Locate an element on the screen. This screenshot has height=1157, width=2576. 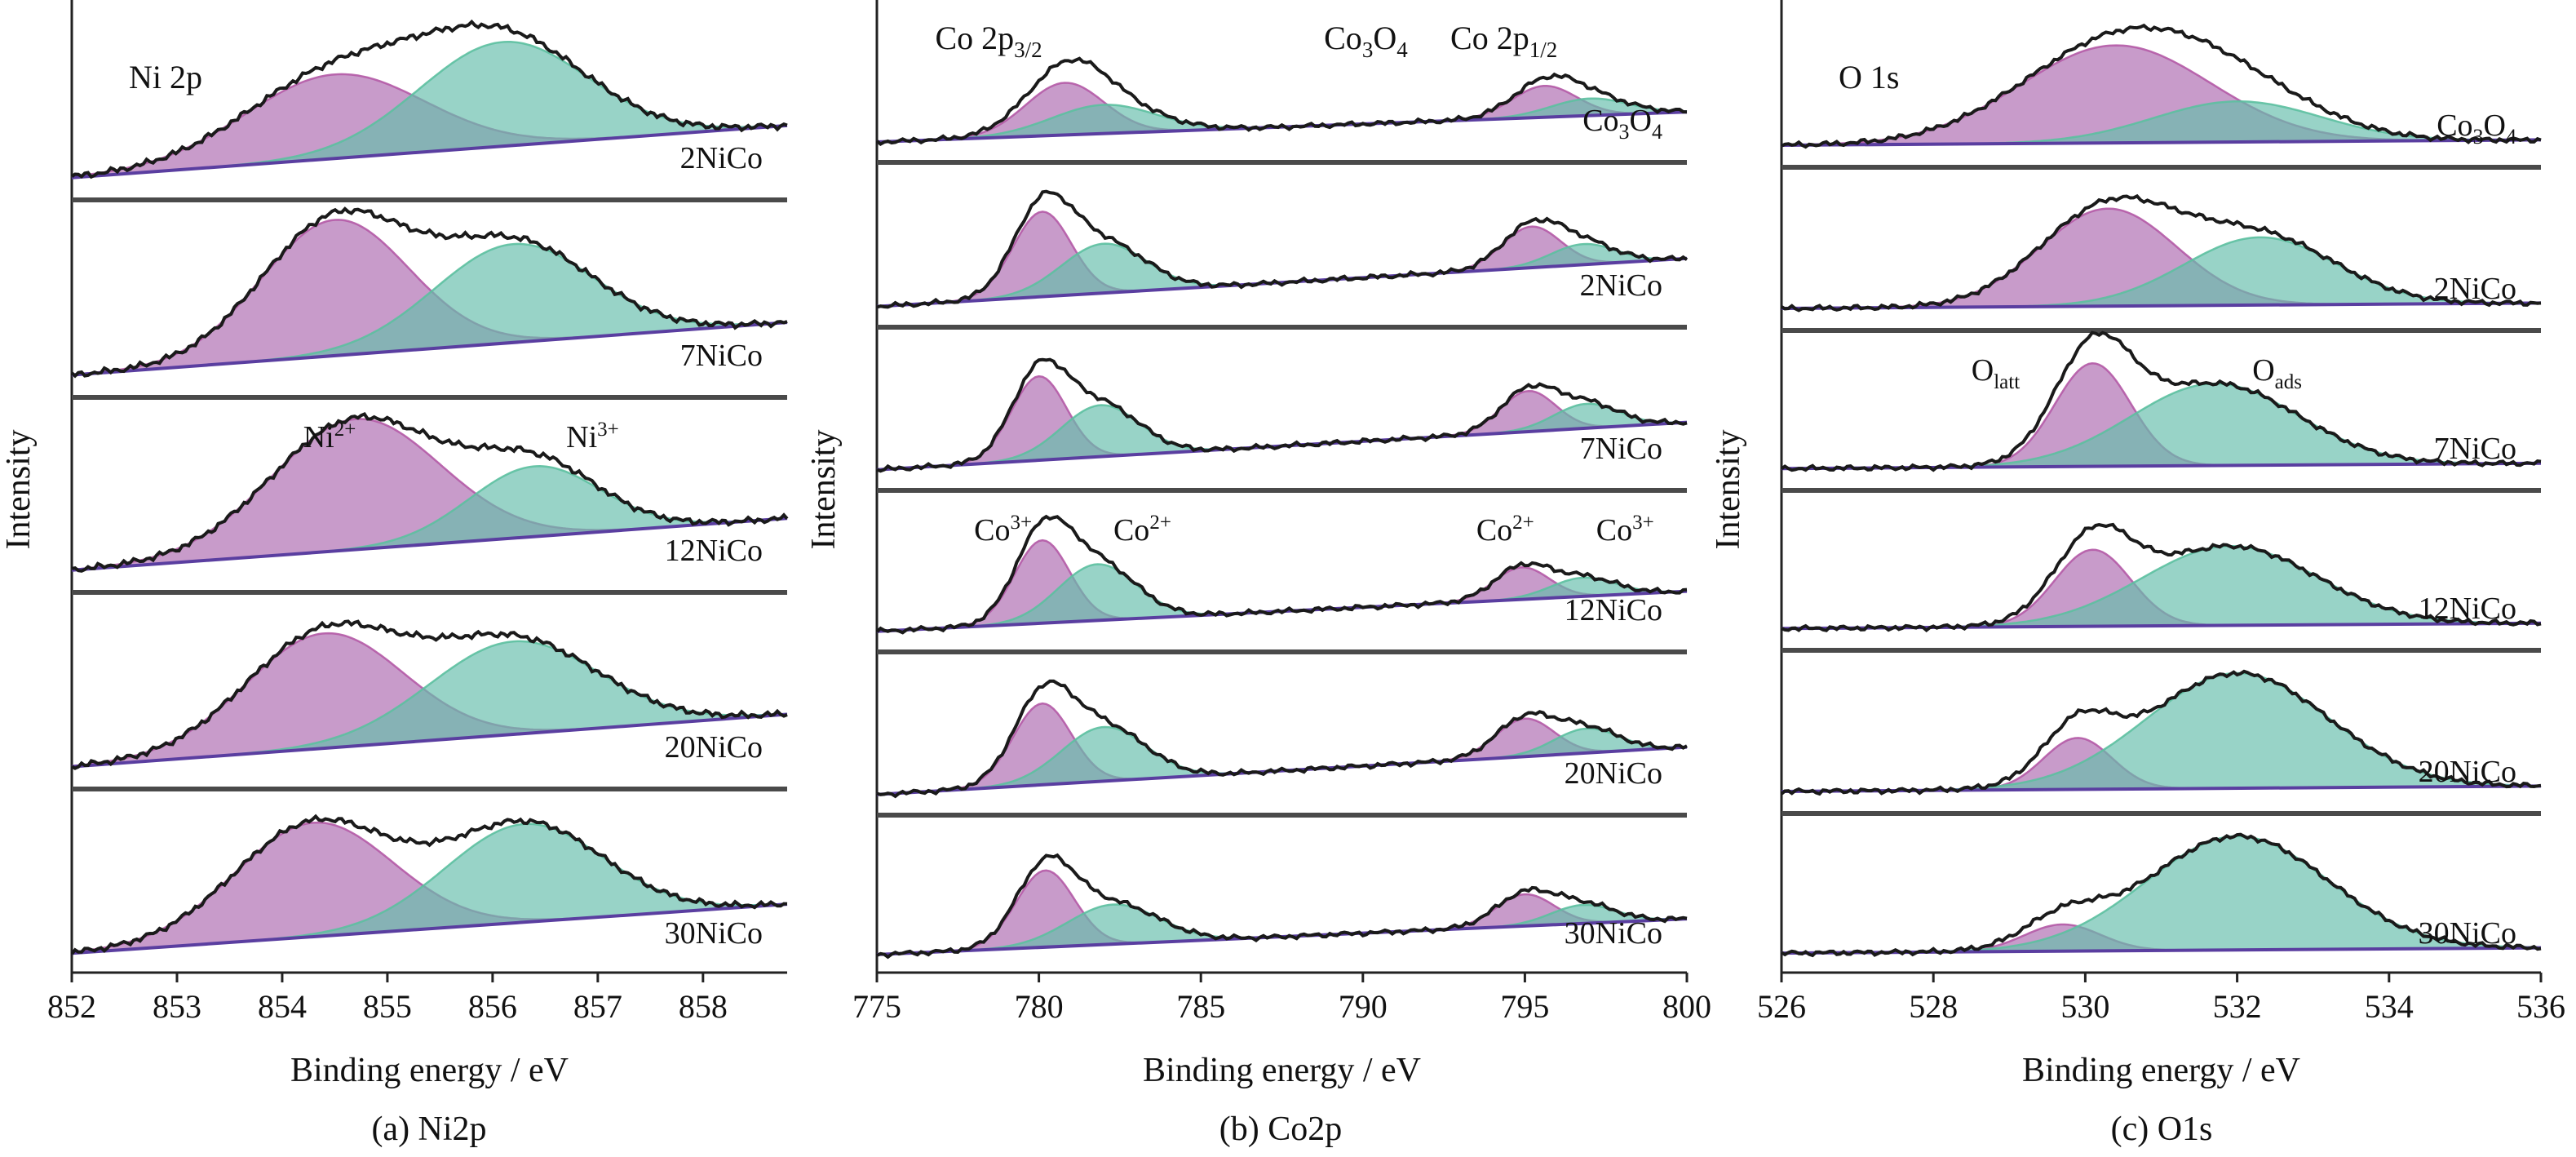
panel-header-label: Ni 2p is located at coordinates (165, 77).